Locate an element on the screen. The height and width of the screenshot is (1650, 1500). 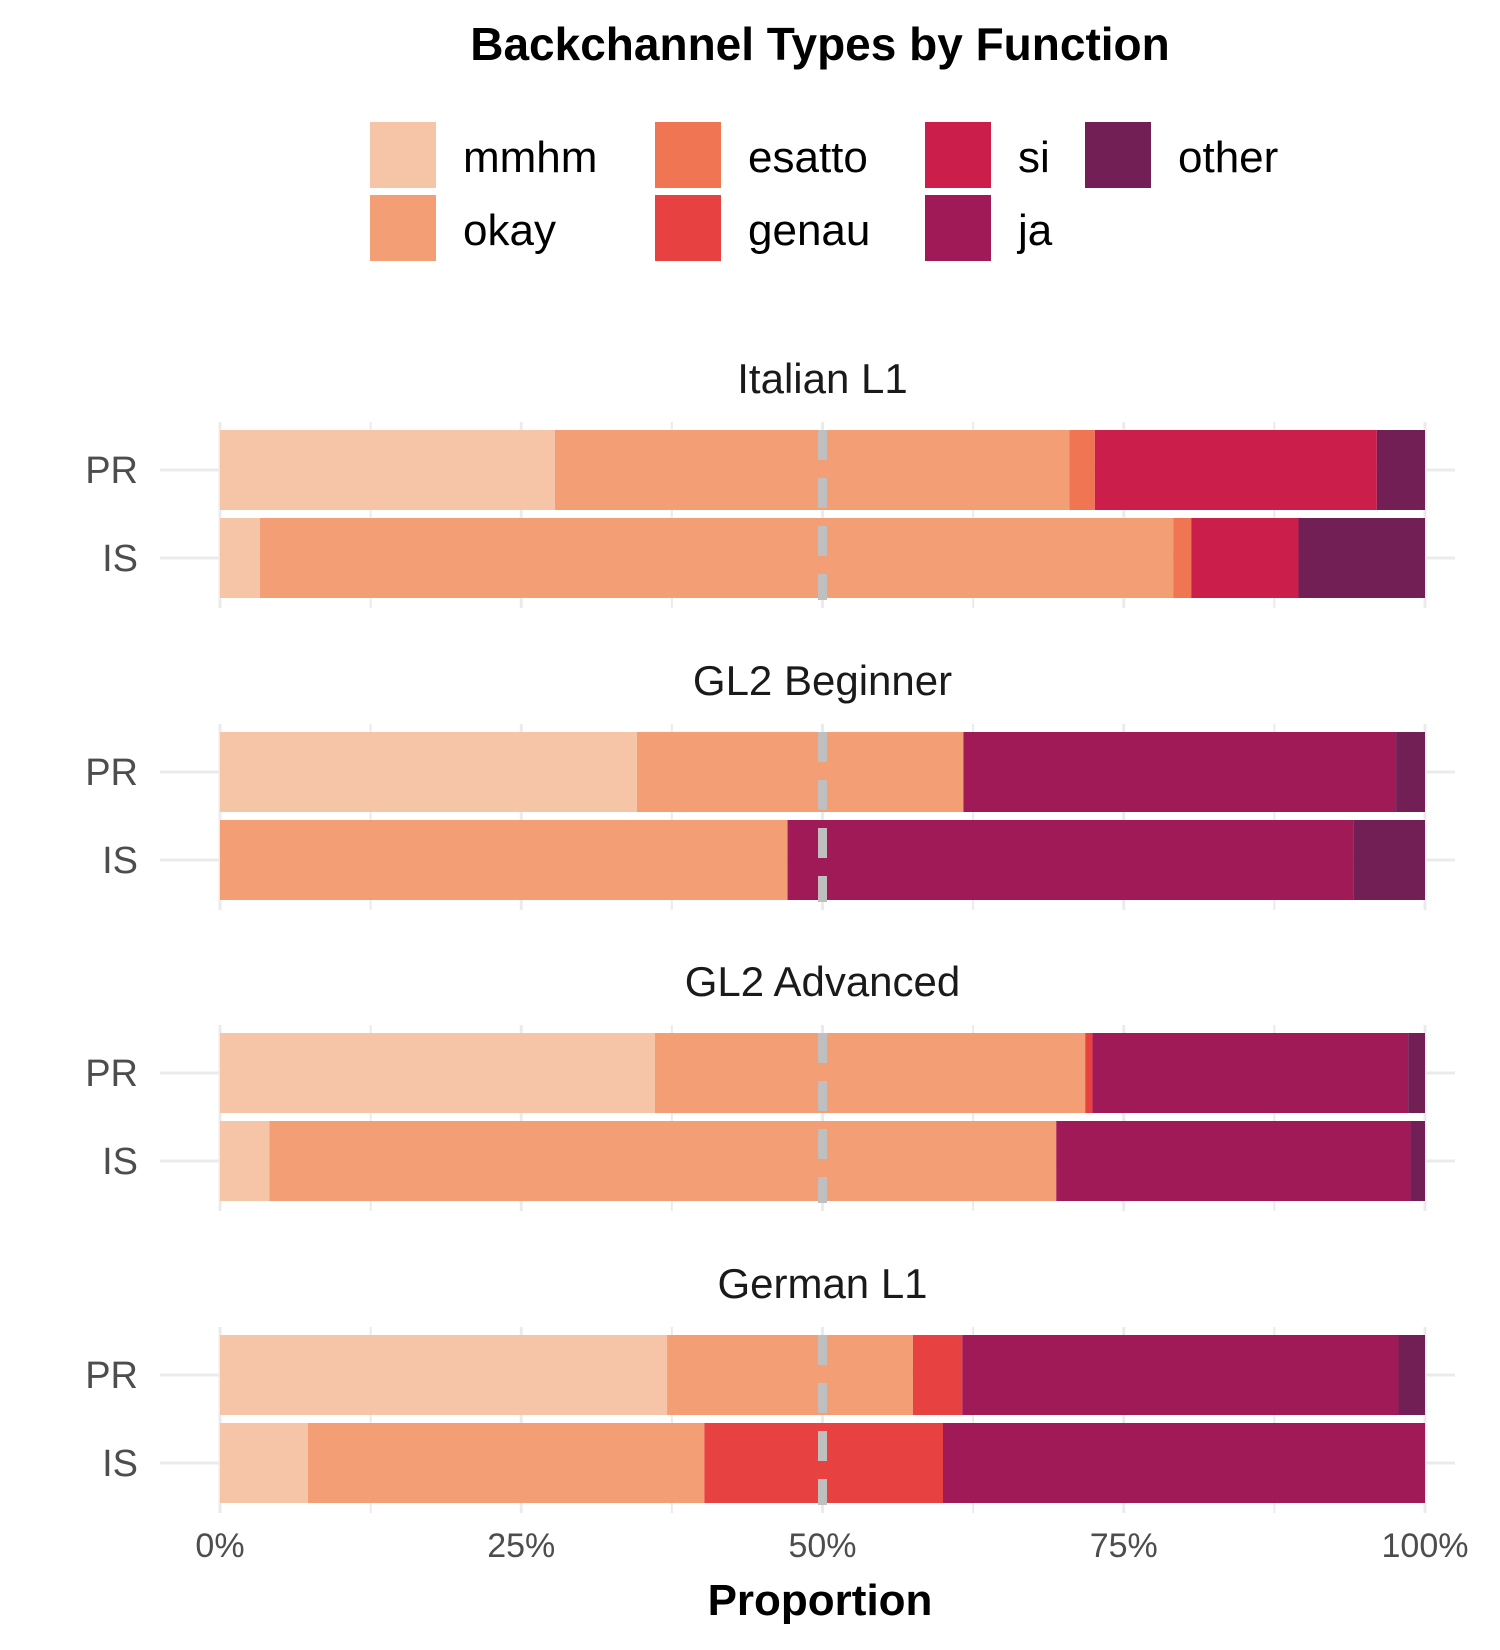
legend-swatch-okay is located at coordinates (403, 228).